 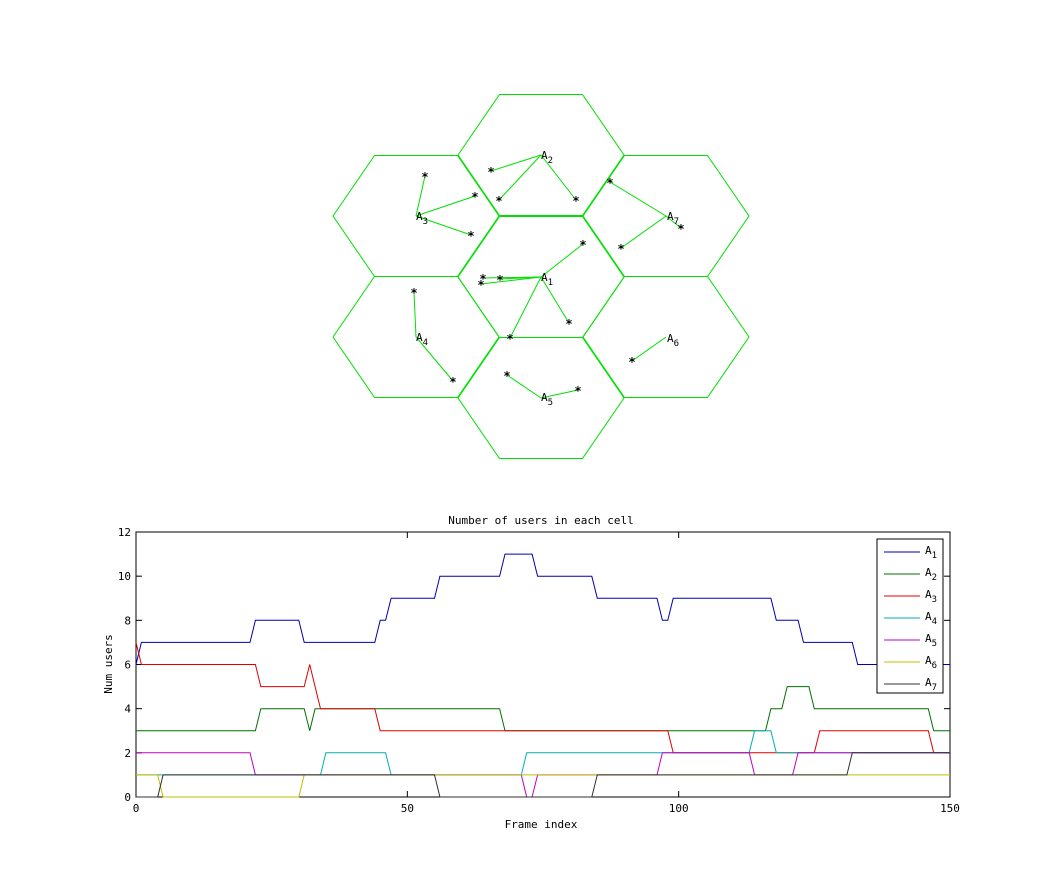 What do you see at coordinates (931, 640) in the screenshot?
I see `legend-entry-A5: A5` at bounding box center [931, 640].